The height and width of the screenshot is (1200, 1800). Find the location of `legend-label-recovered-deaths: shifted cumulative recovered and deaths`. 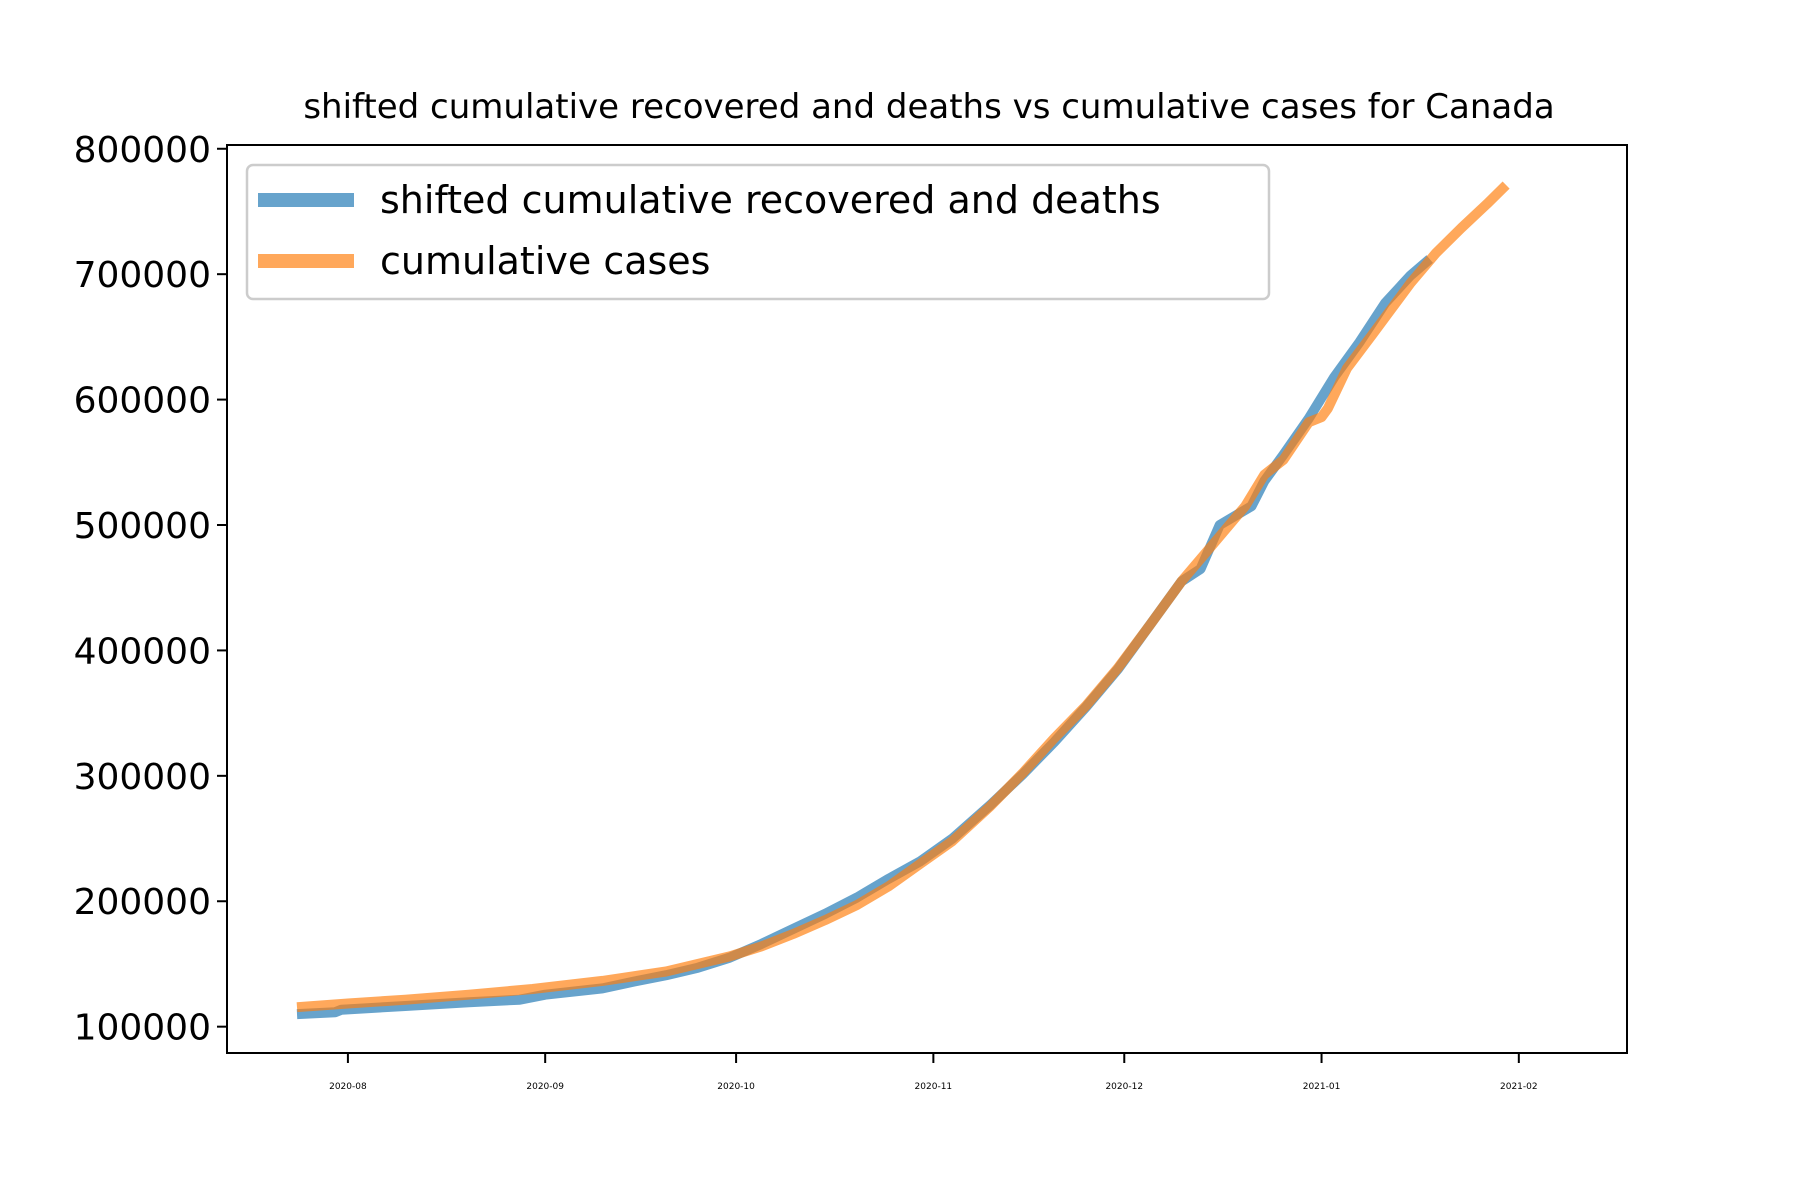

legend-label-recovered-deaths: shifted cumulative recovered and deaths is located at coordinates (770, 200).